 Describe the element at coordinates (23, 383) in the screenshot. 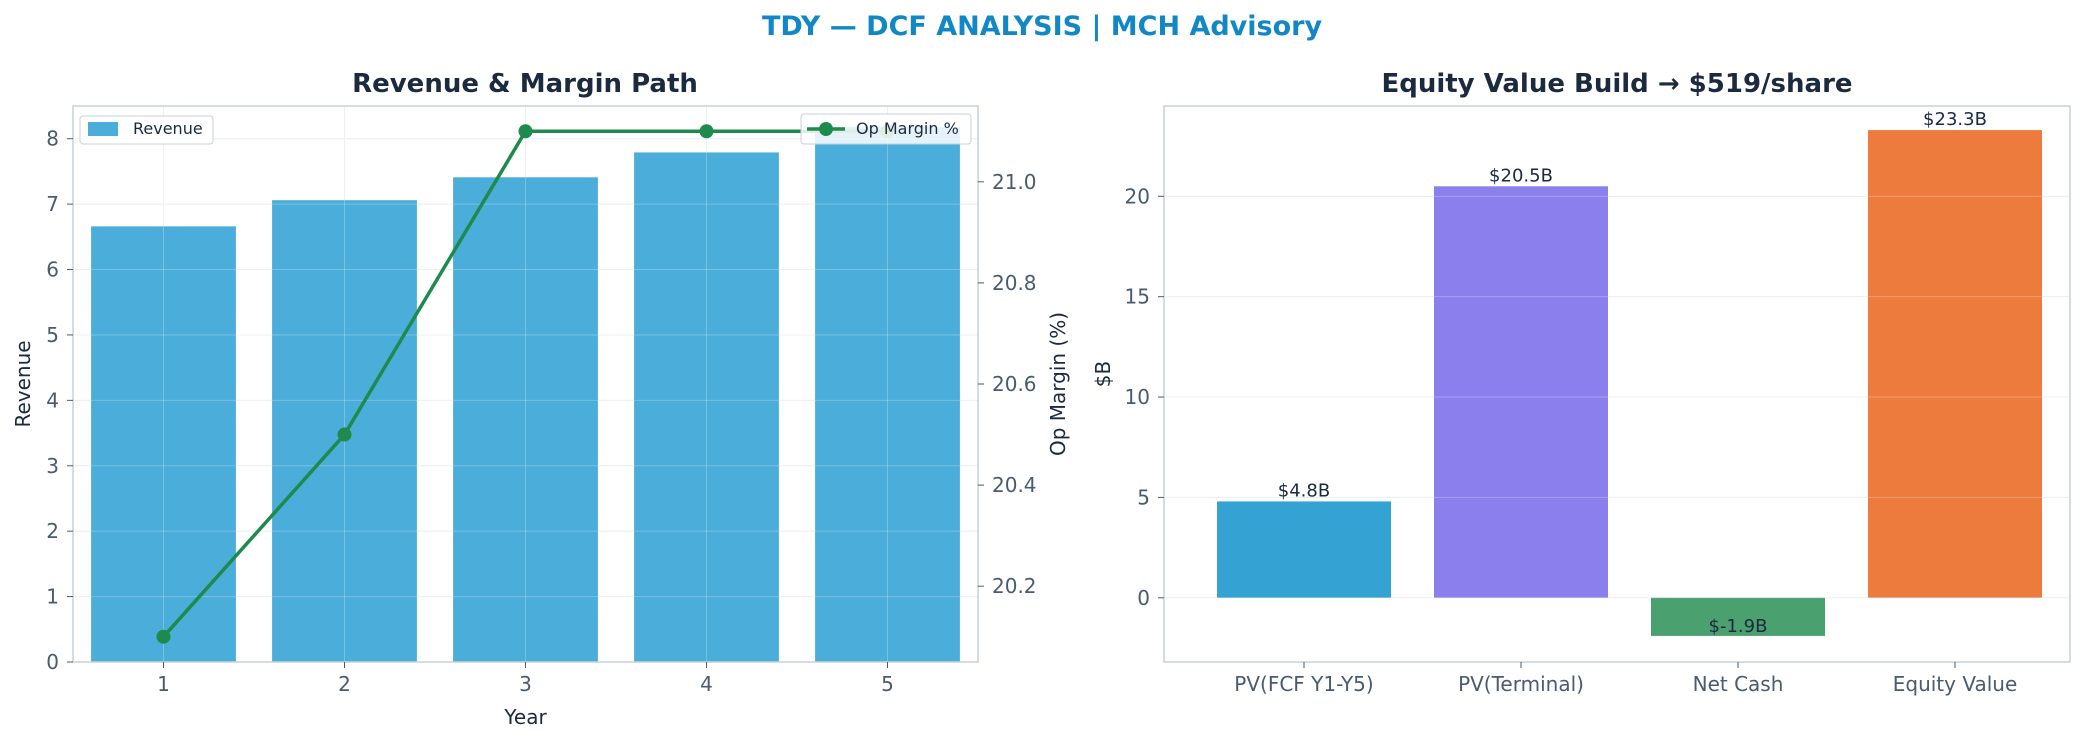

I see `y-axis-label: Revenue` at that location.